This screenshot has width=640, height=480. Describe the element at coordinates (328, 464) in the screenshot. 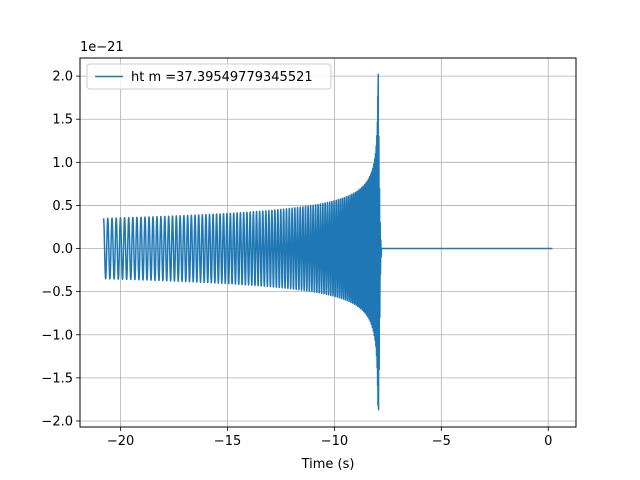

I see `x-axis-label: Time (s)` at that location.